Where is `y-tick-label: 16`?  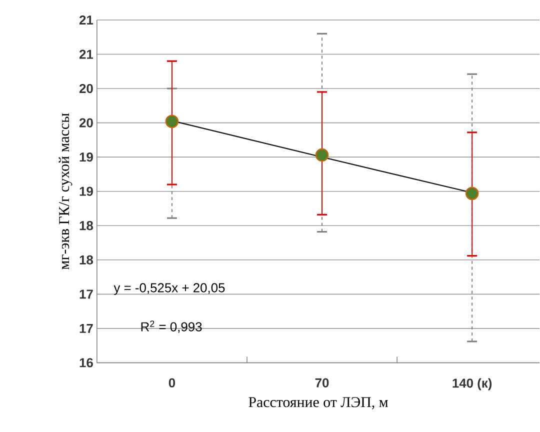
y-tick-label: 16 is located at coordinates (86, 363).